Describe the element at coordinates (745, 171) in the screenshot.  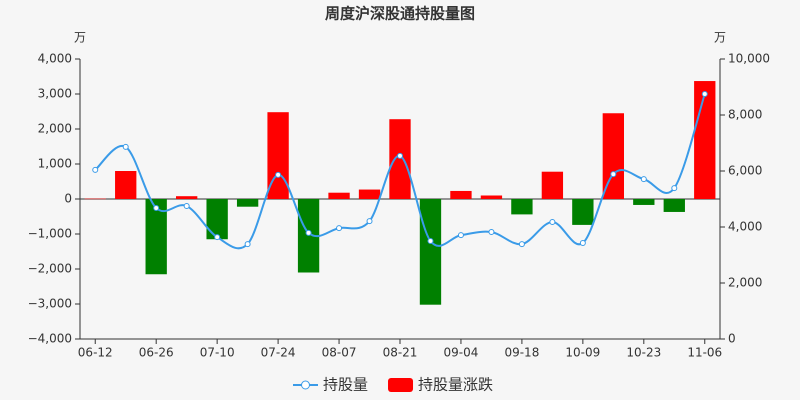
I see `y2-tick-label: 6,000` at that location.